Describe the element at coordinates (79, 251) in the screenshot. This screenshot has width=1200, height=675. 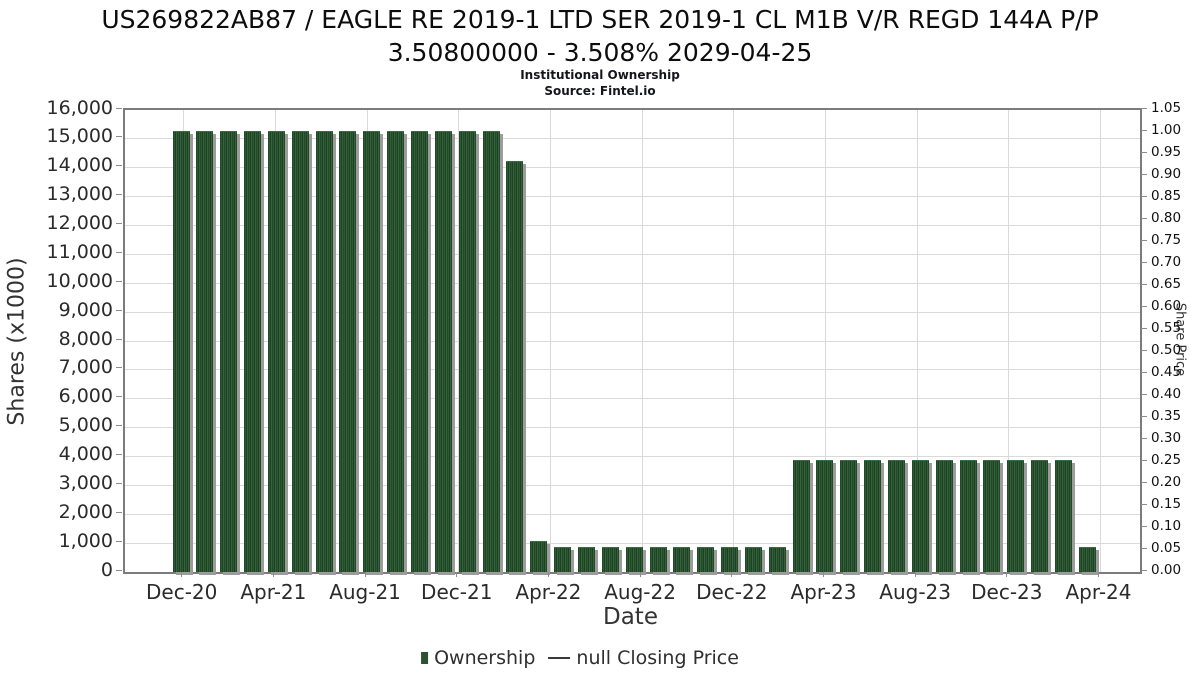
I see `y-left-tick-label: 11,000` at that location.